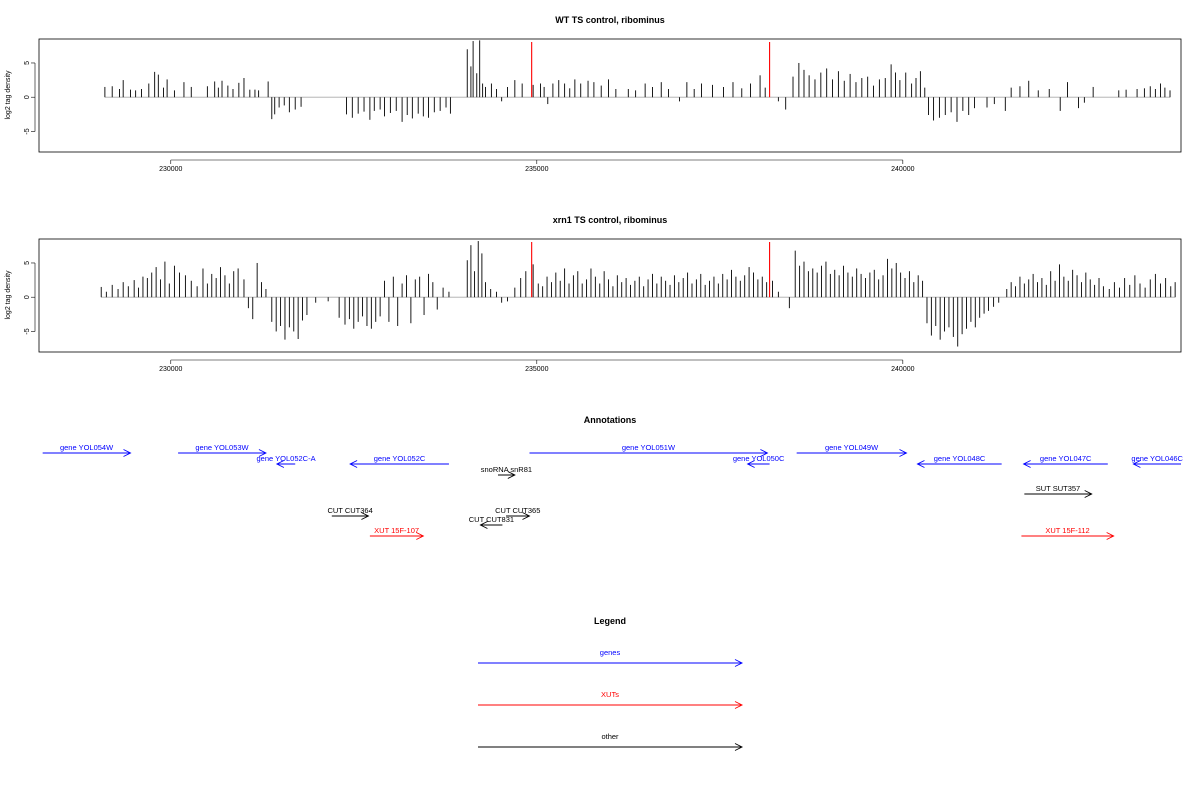  What do you see at coordinates (1157, 458) in the screenshot?
I see `feature-label: gene YOL046C` at bounding box center [1157, 458].